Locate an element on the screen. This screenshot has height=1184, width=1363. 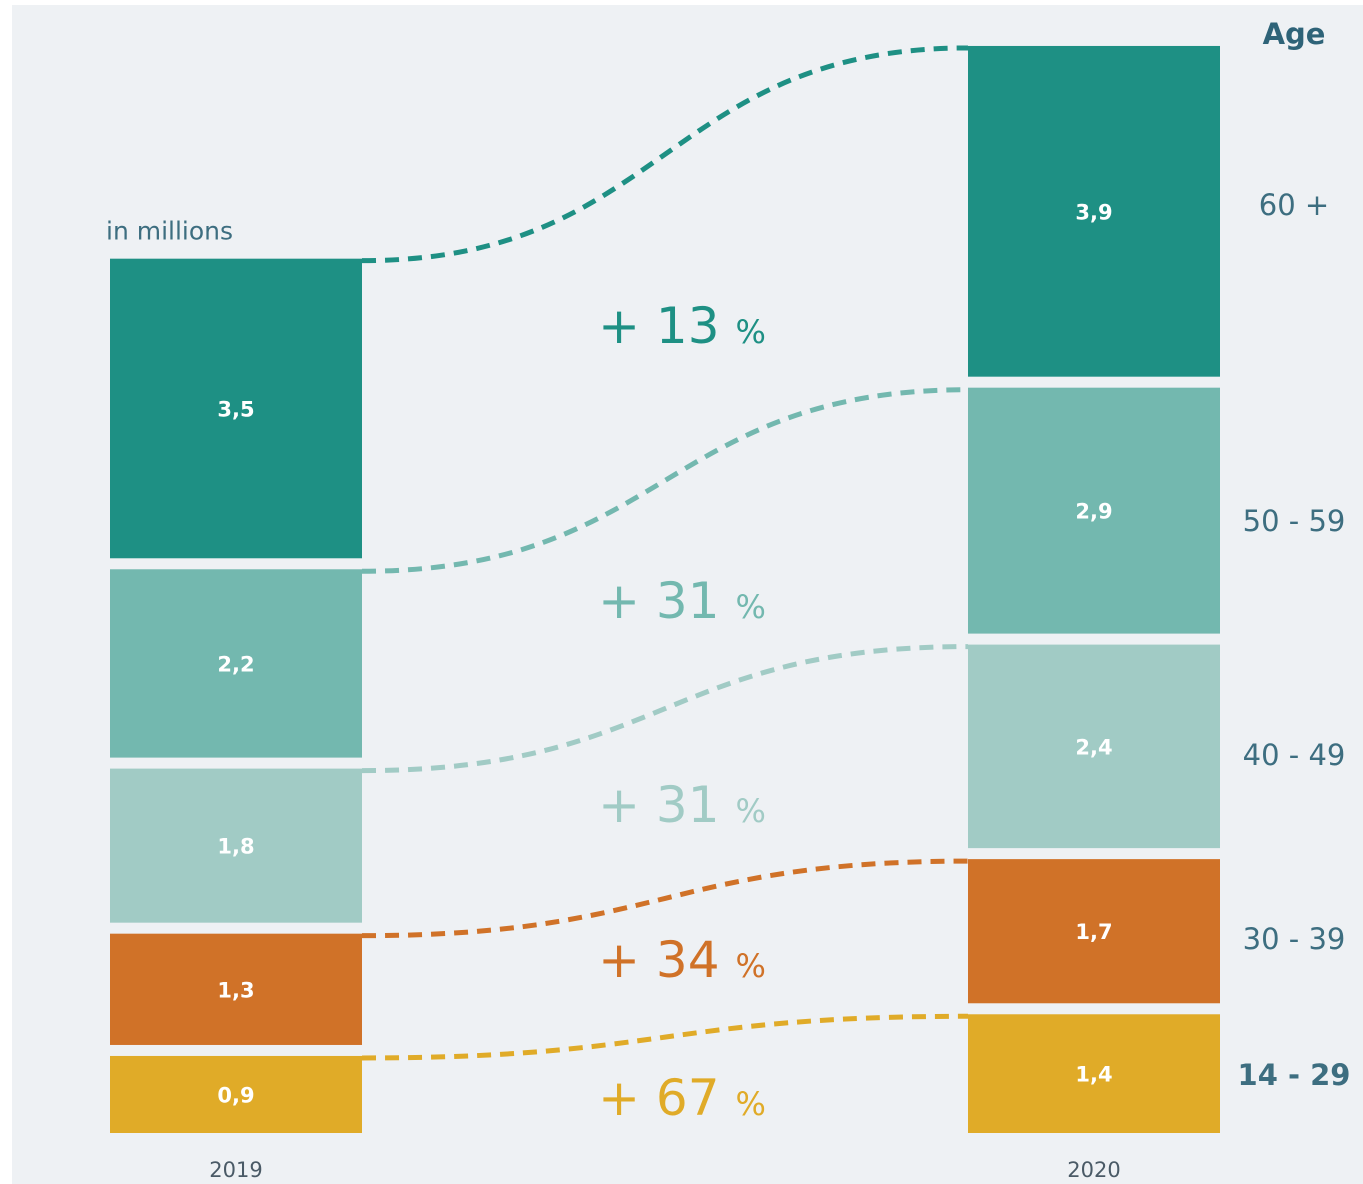
bar-value-label: 1,7 is located at coordinates (1093, 932).